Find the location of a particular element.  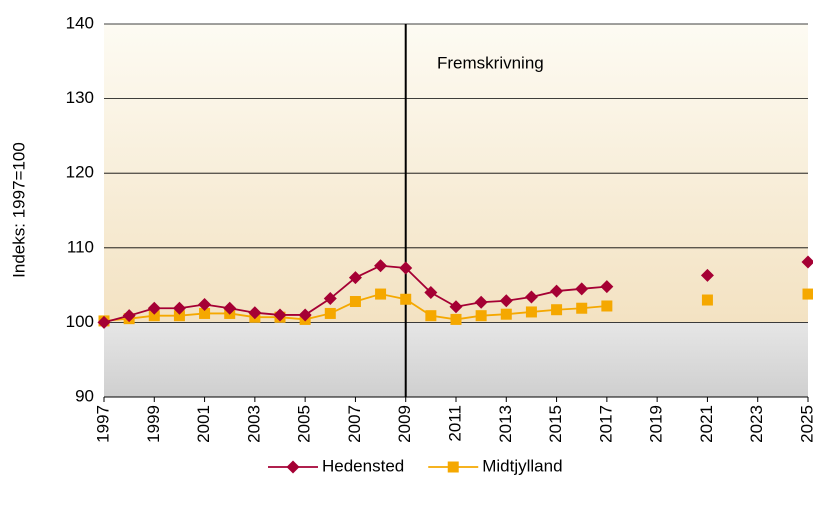

x-tick-label: 2017 is located at coordinates (605, 424).